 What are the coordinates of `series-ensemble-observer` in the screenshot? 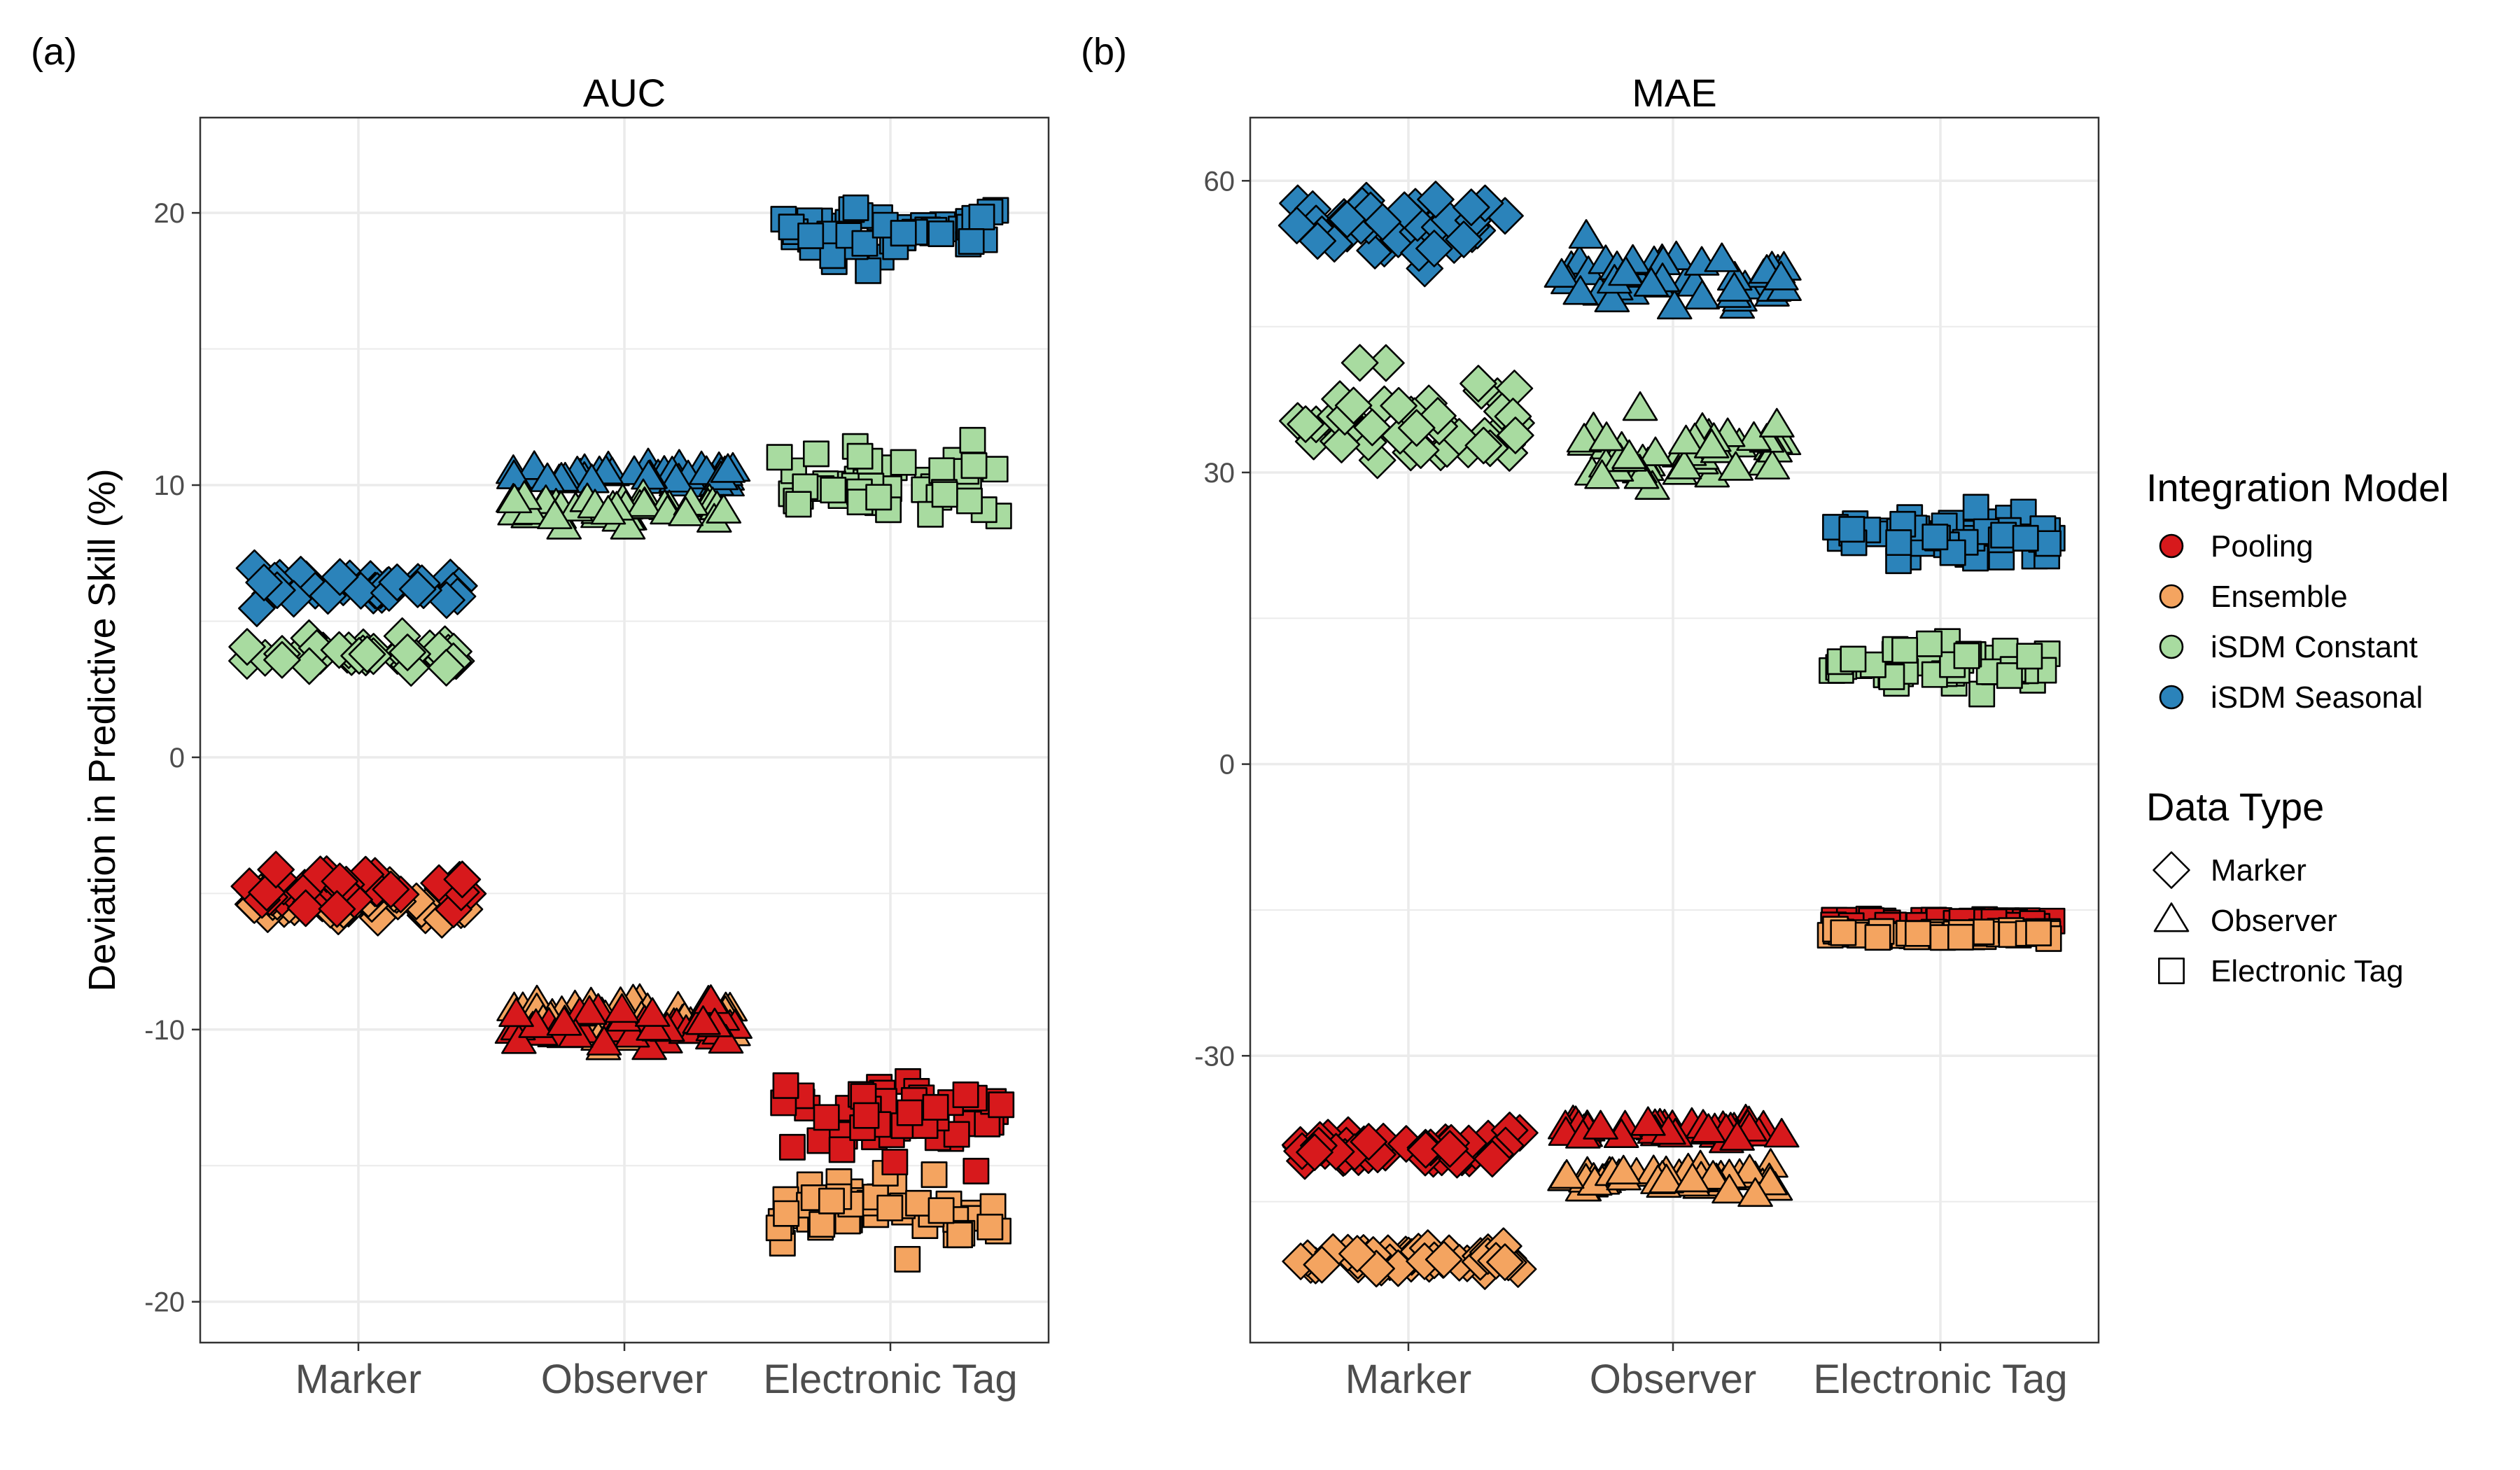 It's located at (1670, 1178).